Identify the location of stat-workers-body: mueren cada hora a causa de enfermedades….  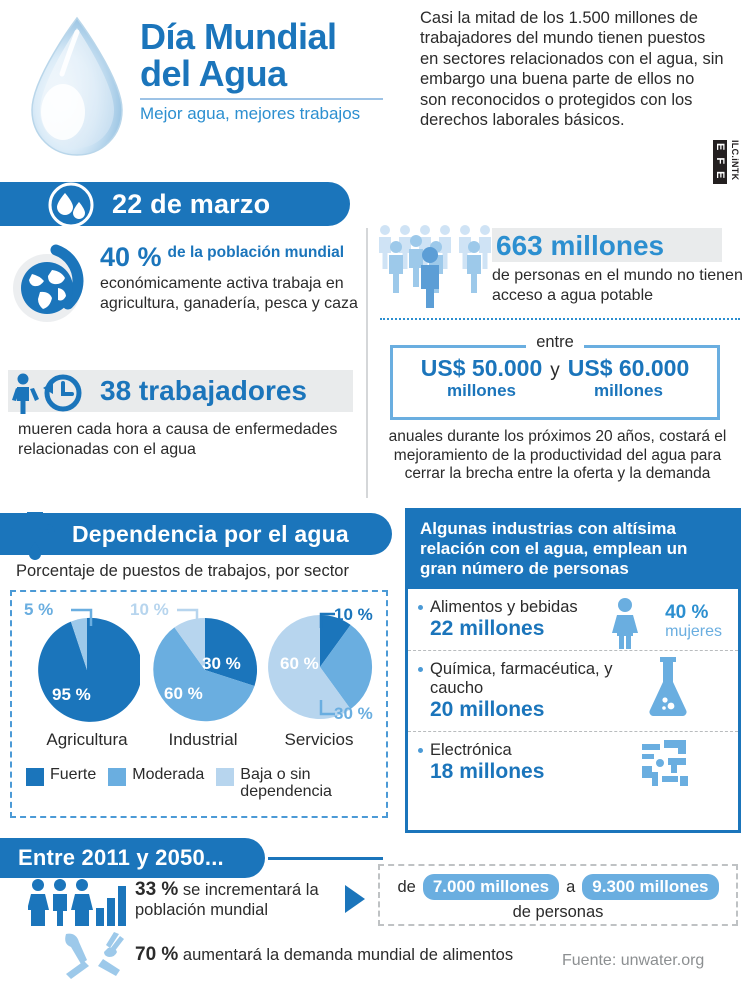
(178, 439).